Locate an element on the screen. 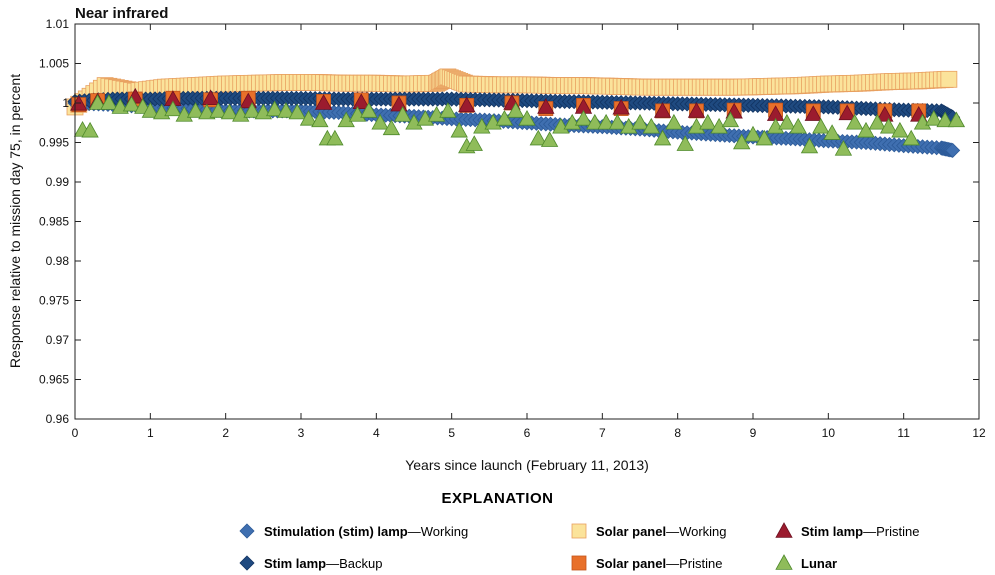 The height and width of the screenshot is (575, 995). x-tick-label: 9 is located at coordinates (753, 433).